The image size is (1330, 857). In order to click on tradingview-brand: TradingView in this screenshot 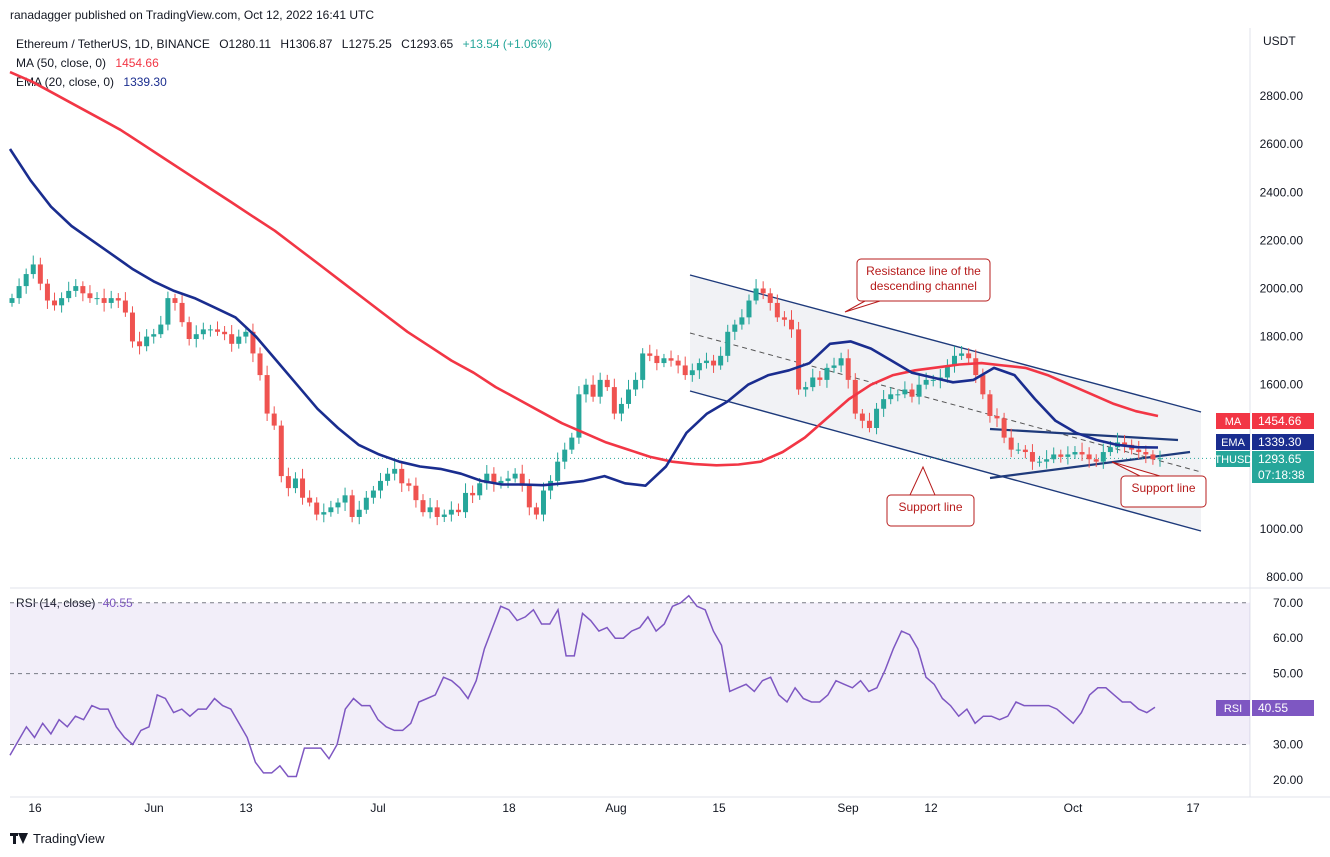, I will do `click(57, 838)`.